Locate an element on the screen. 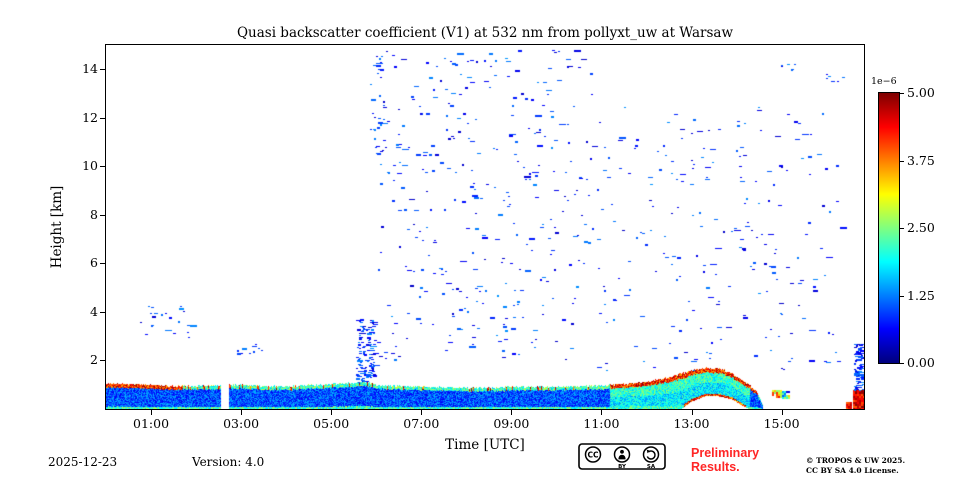 This screenshot has height=480, width=960. y-tick-label: 12 is located at coordinates (90, 117).